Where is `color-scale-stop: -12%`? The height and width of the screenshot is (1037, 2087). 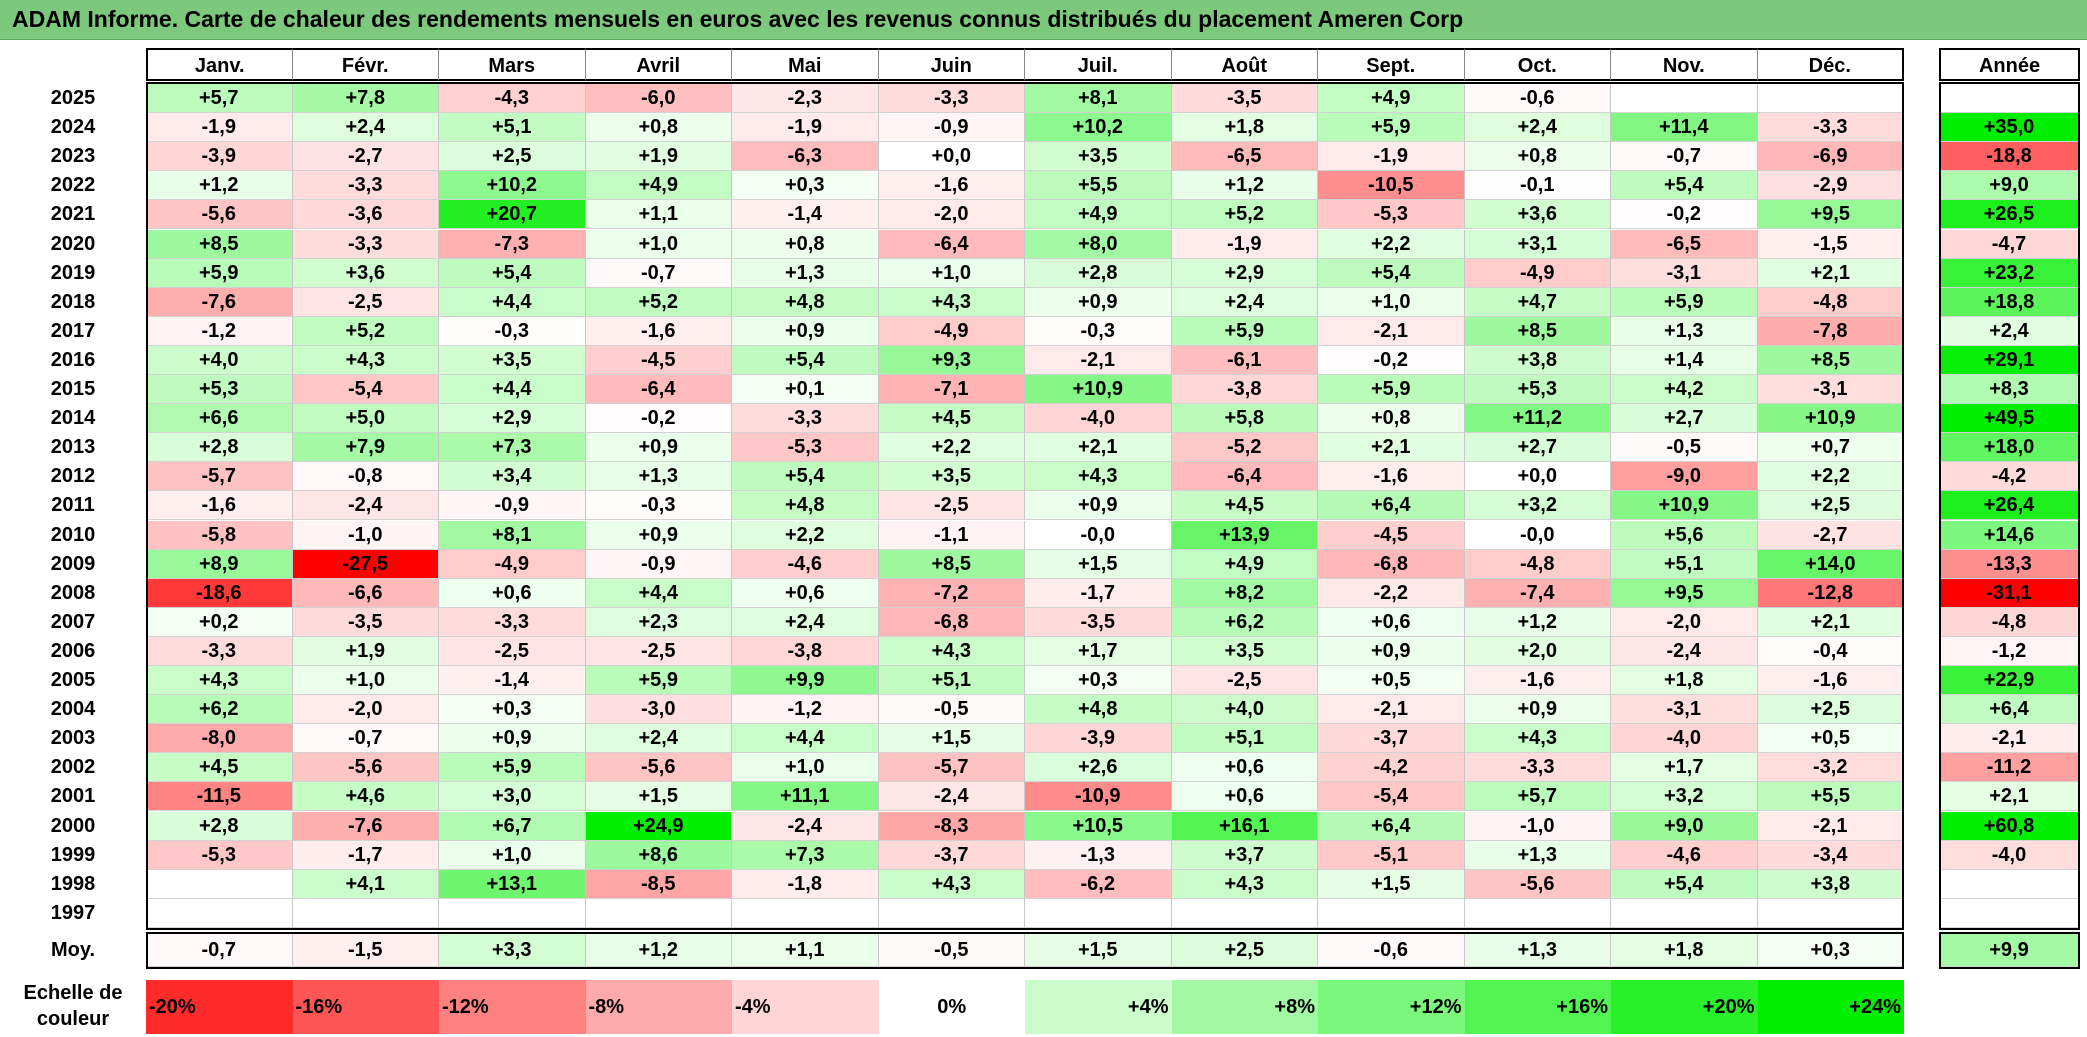
color-scale-stop: -12% is located at coordinates (512, 1007).